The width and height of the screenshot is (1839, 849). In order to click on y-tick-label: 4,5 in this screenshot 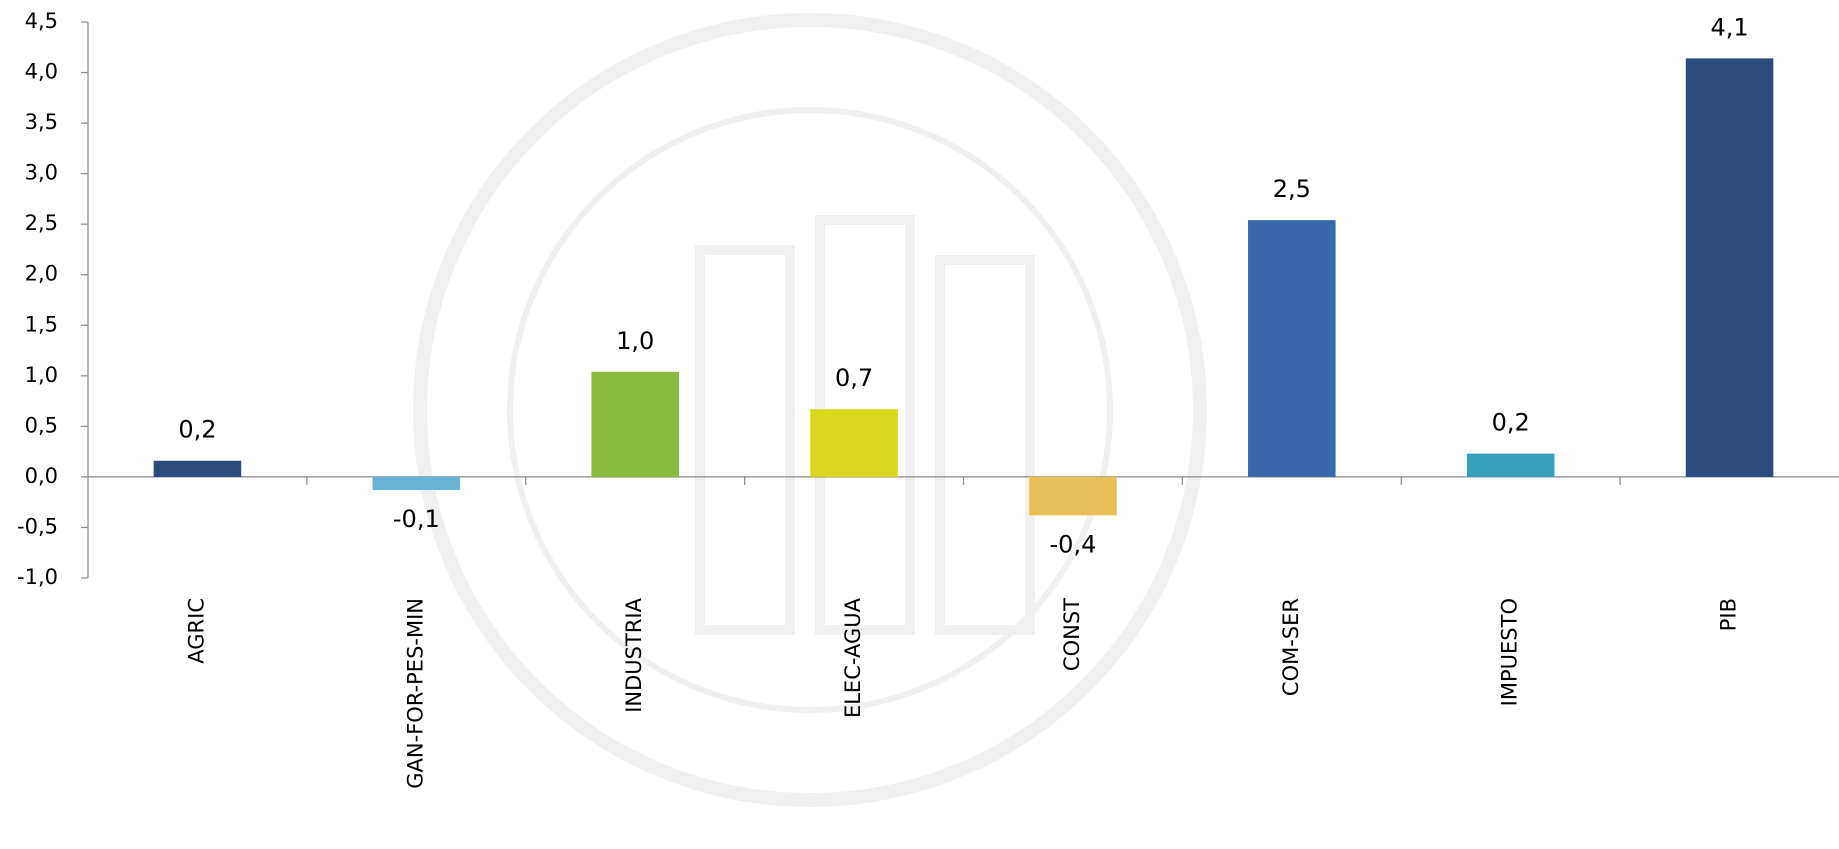, I will do `click(41, 21)`.